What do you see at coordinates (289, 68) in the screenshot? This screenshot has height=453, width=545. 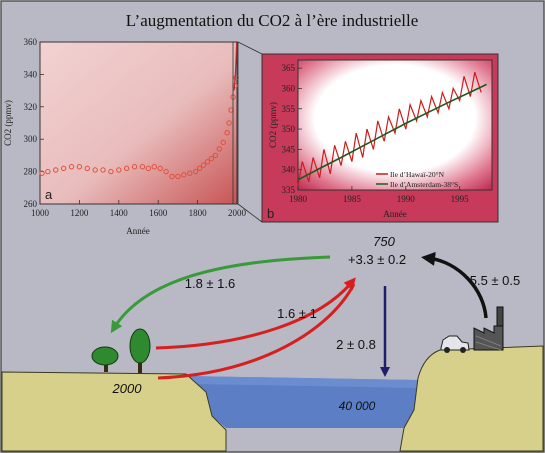 I see `panel-b-ytick-label: 365` at bounding box center [289, 68].